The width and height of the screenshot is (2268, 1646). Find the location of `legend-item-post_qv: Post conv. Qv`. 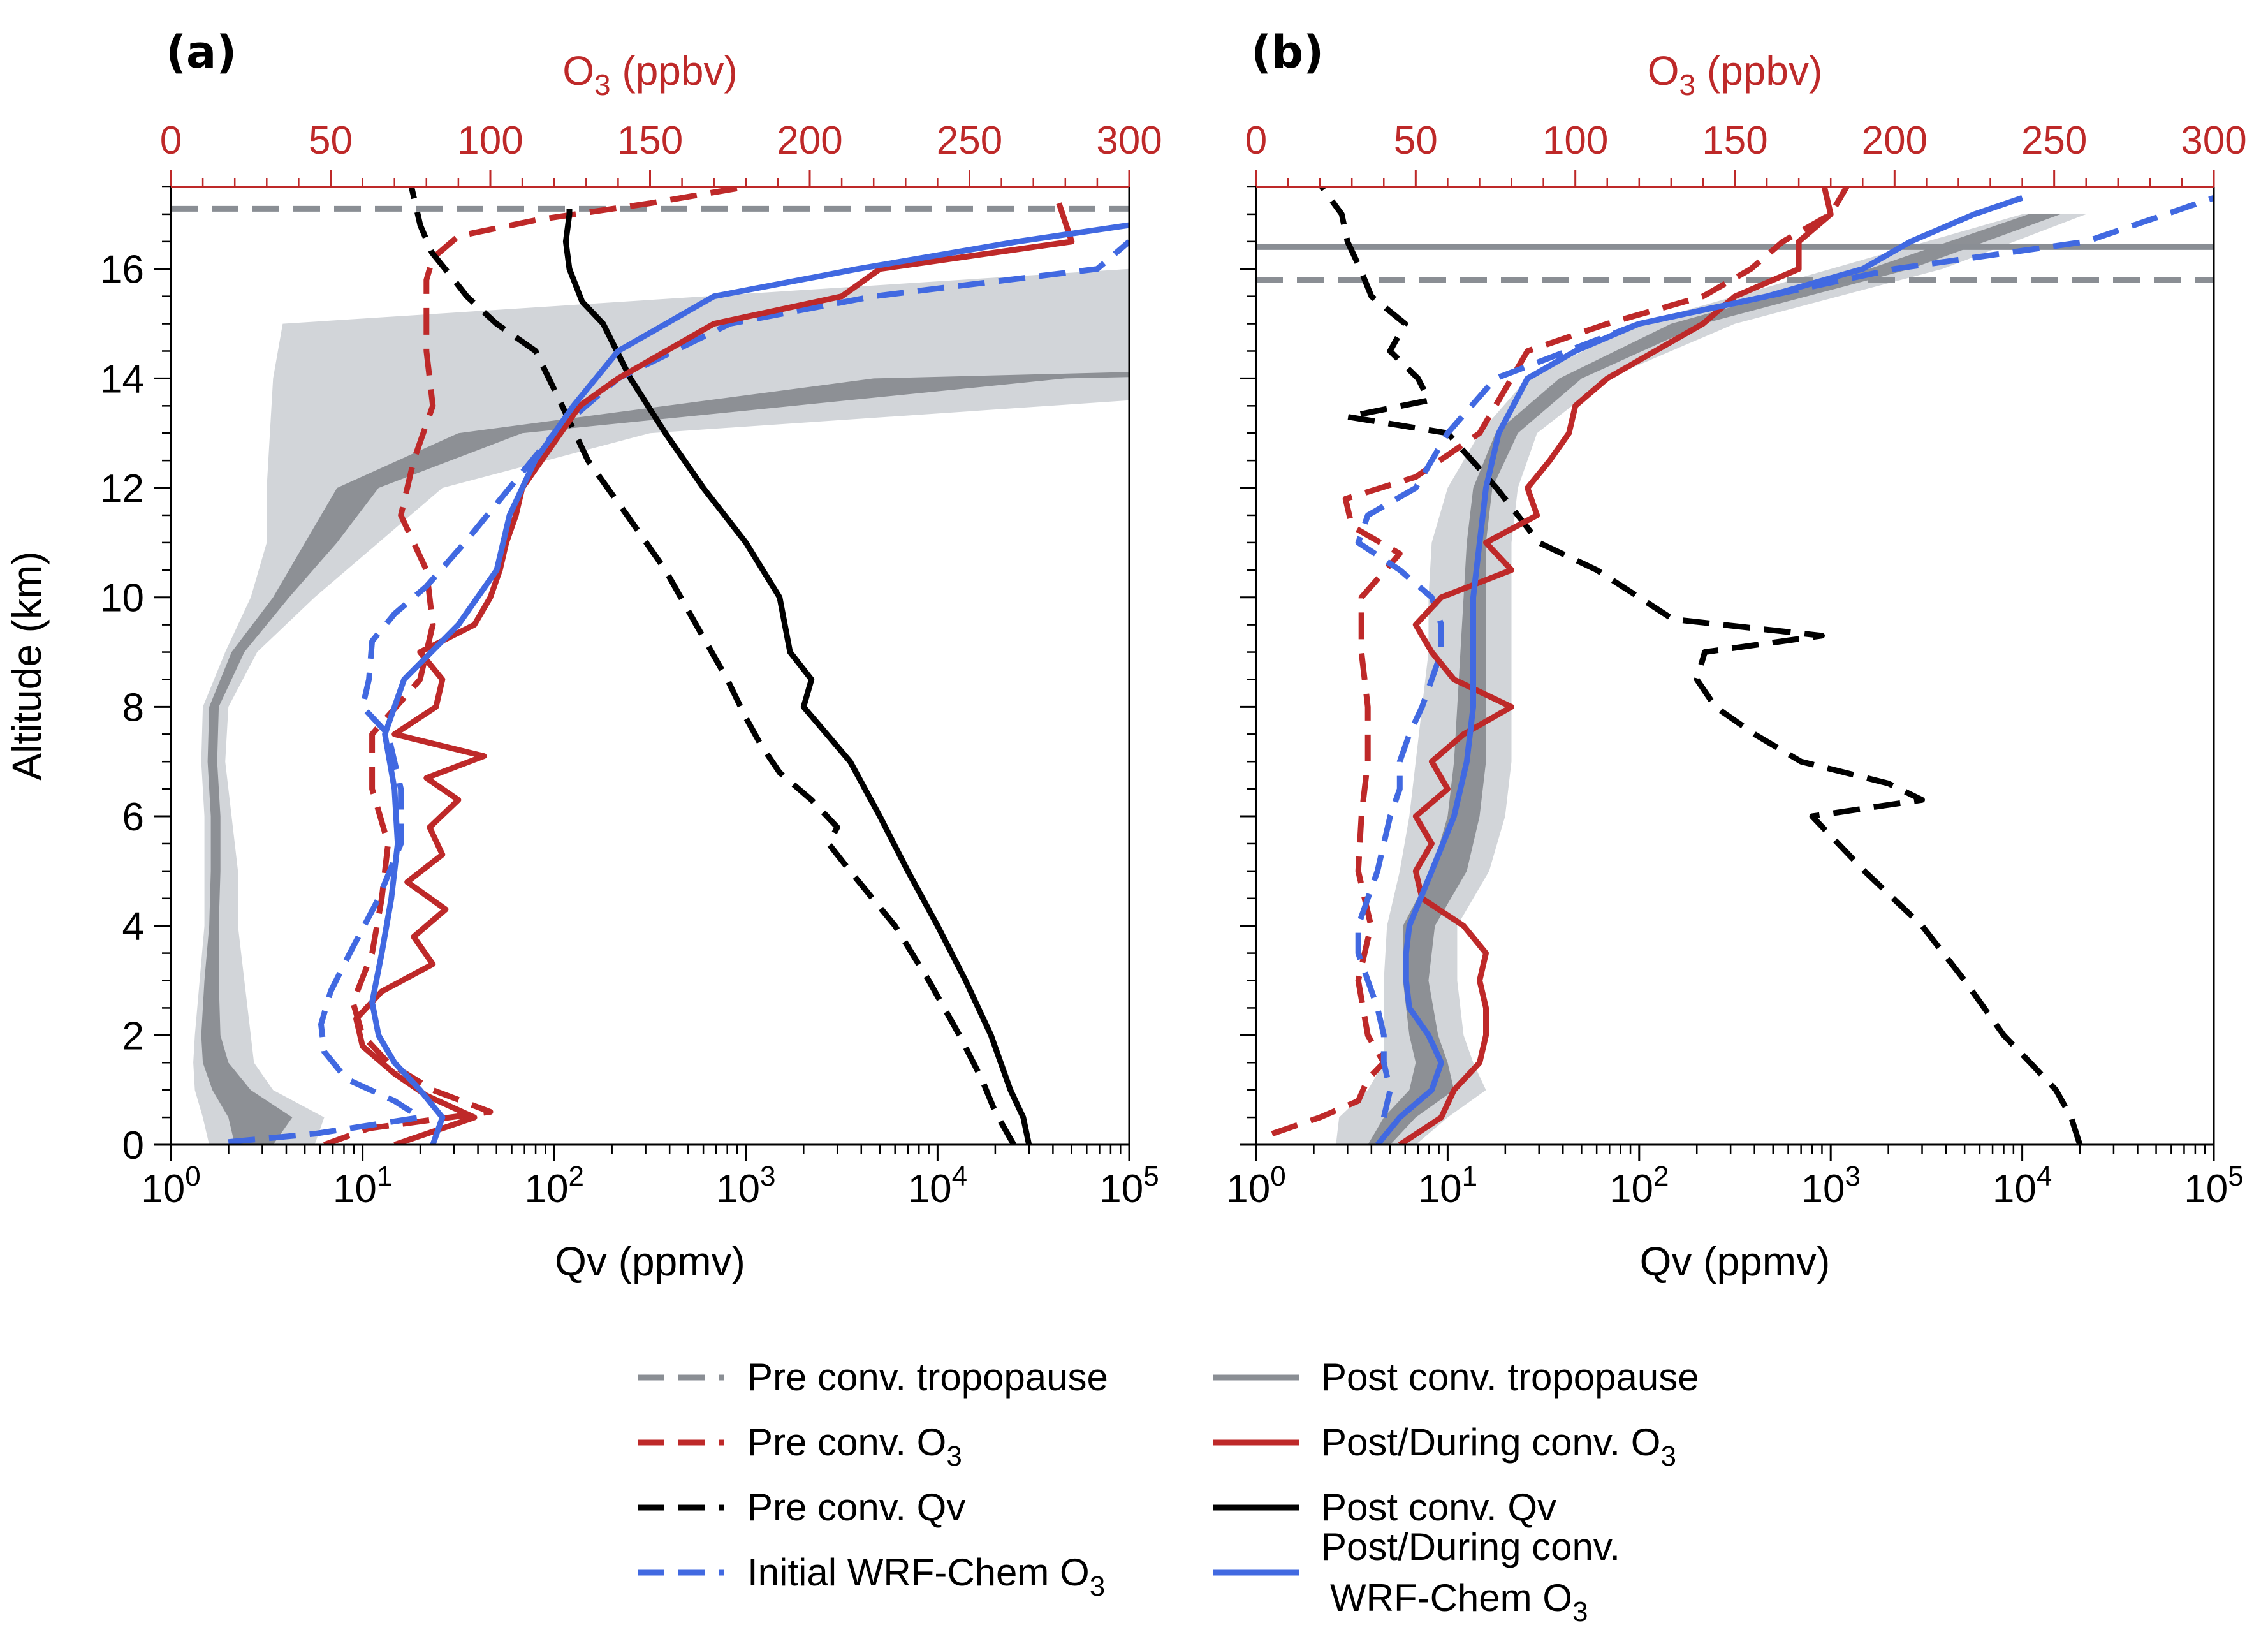

legend-item-post_qv: Post conv. Qv is located at coordinates (1384, 1507).